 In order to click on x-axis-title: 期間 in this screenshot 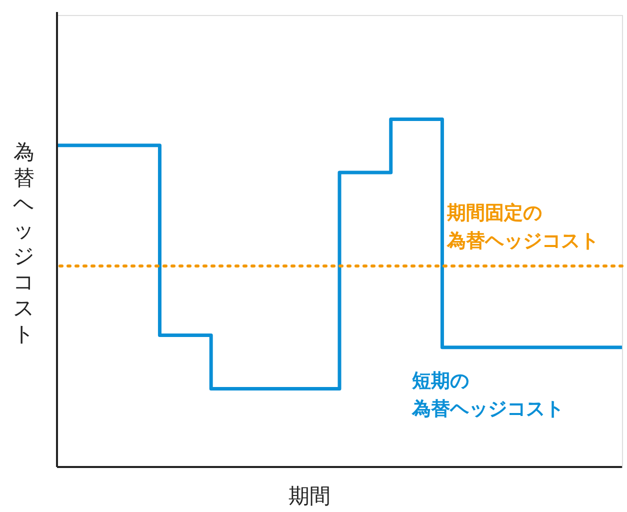, I will do `click(309, 496)`.